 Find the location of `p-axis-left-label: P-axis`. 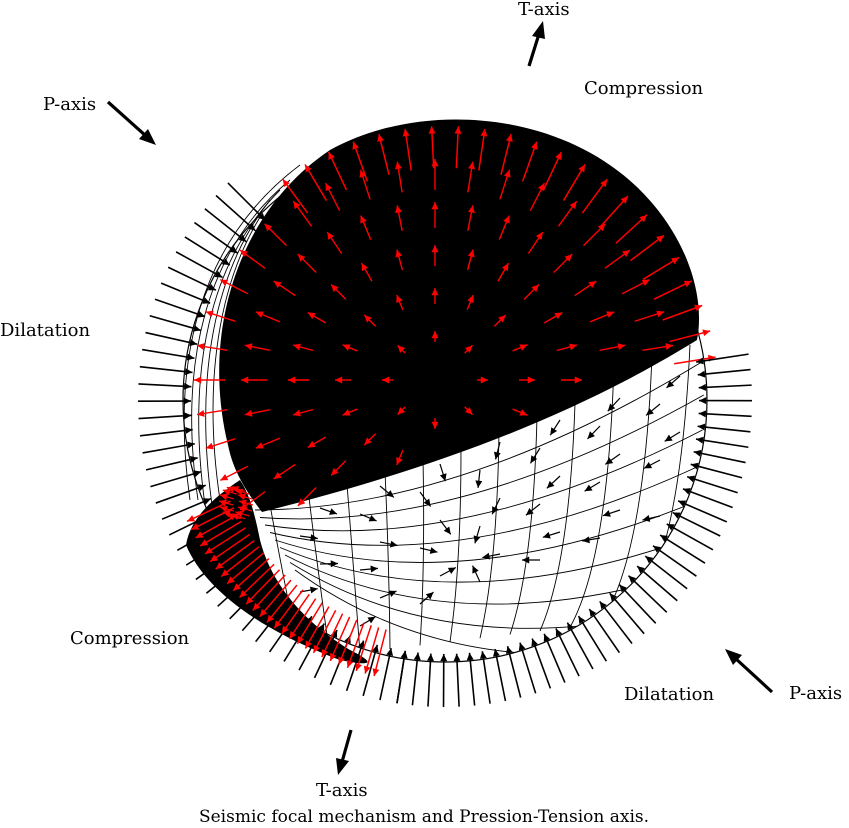

p-axis-left-label: P-axis is located at coordinates (69, 104).